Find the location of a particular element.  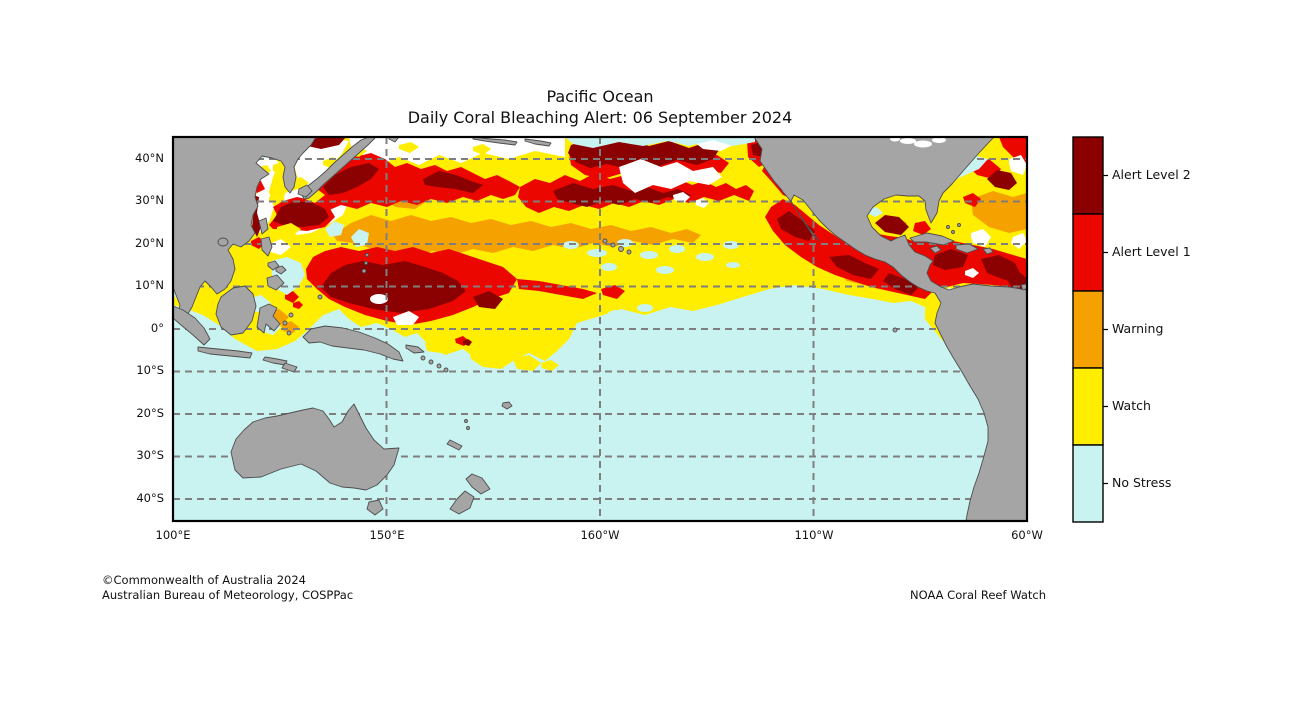

lat-tick-30s: 30°S is located at coordinates (150, 455).